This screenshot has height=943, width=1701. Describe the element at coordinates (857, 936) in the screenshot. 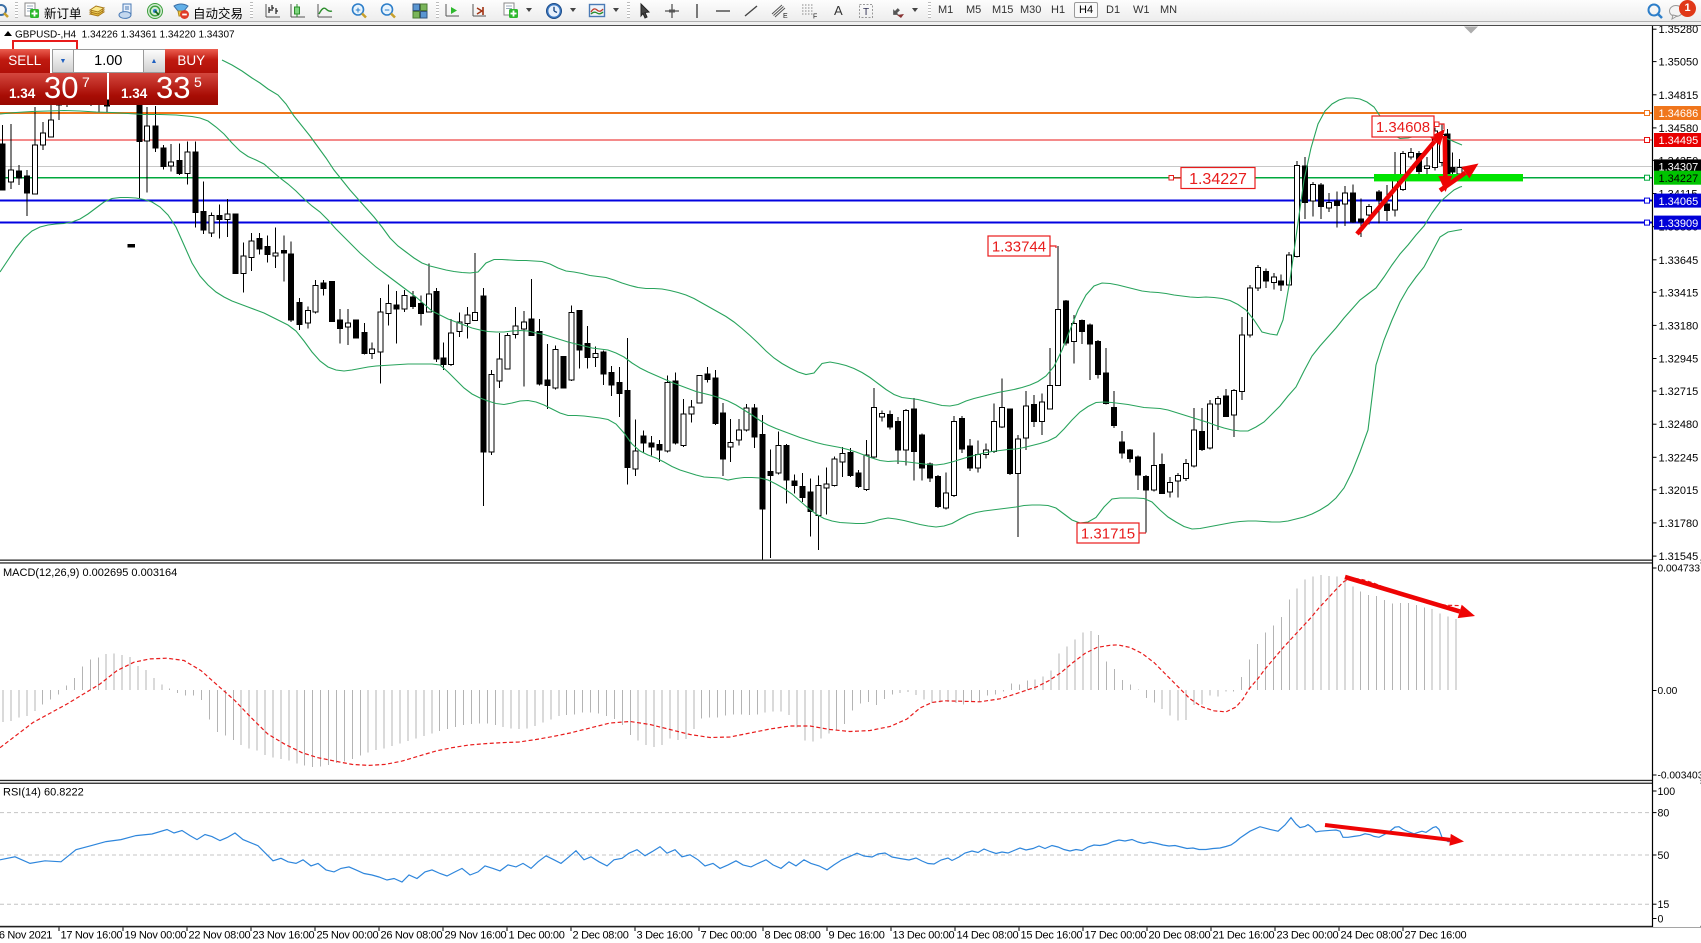

I see `svg-text: 9 Dec 16:00` at that location.